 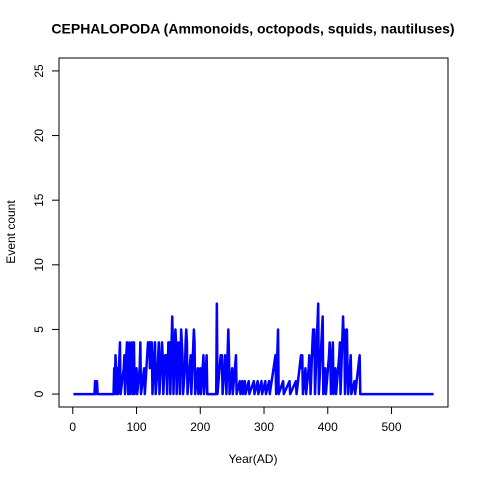 I want to click on y-axis-label: Event count, so click(x=11, y=232).